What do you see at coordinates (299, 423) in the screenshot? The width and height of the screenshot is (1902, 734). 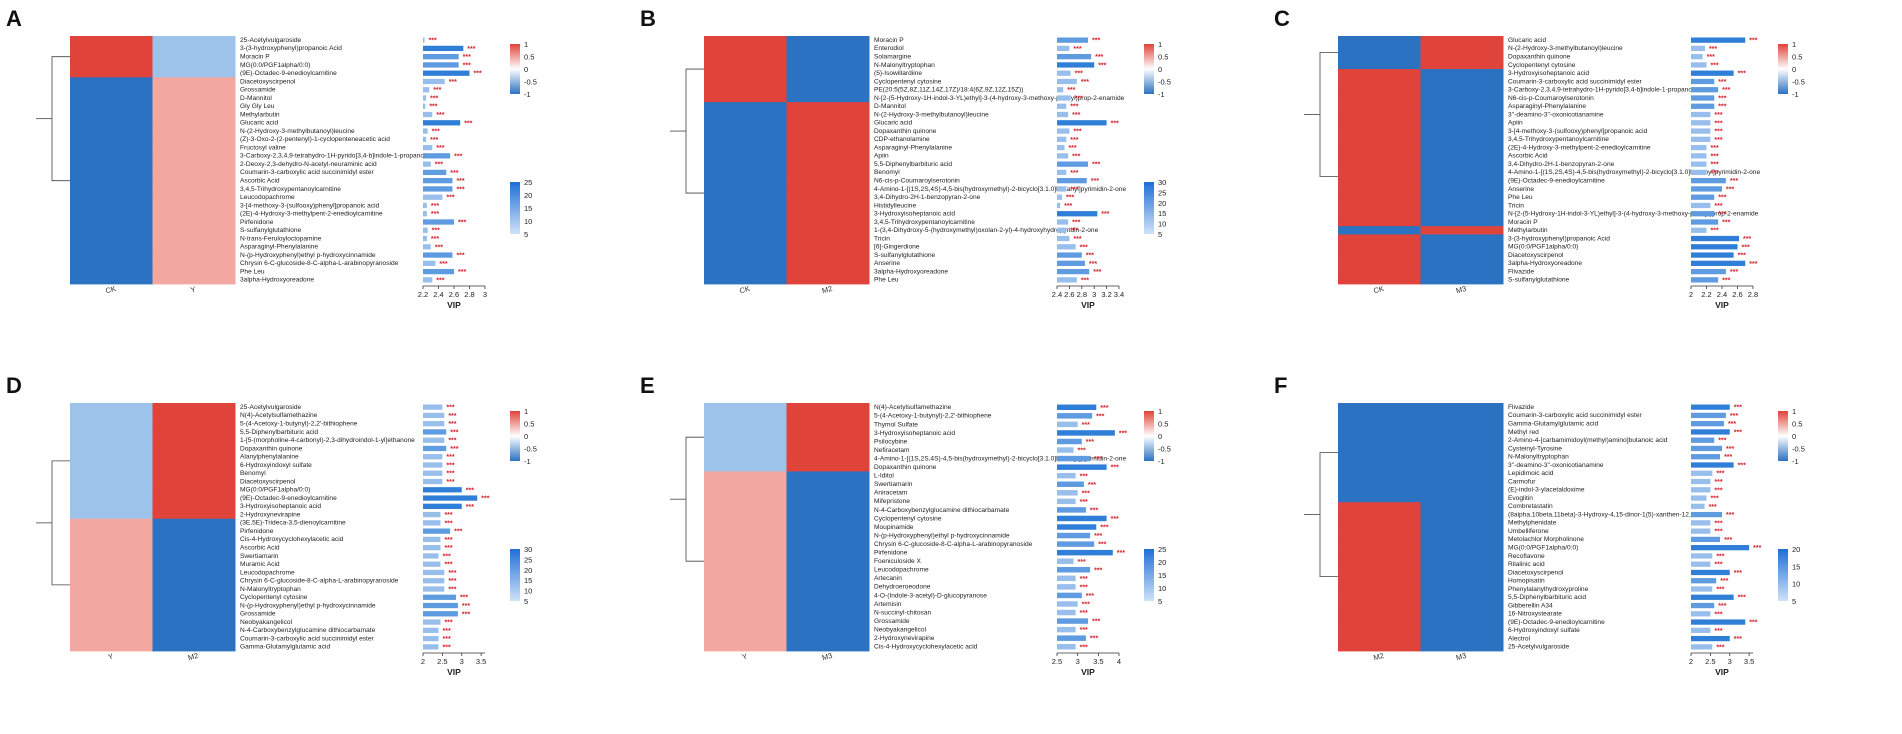 I see `metabolite-label: 5-(4-Acetoxy-1-butynyl)-2,2'-bithiophene` at bounding box center [299, 423].